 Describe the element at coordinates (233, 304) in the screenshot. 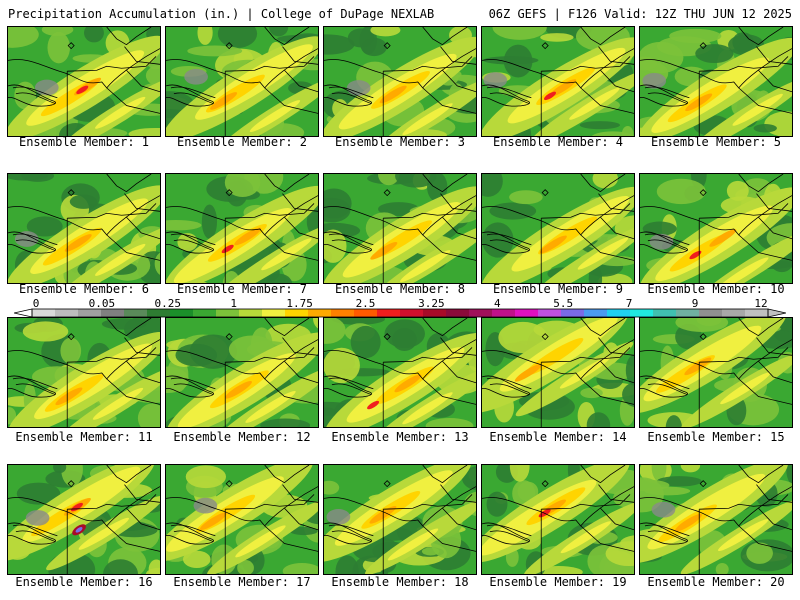

I see `colorbar-tick-label: 1` at that location.